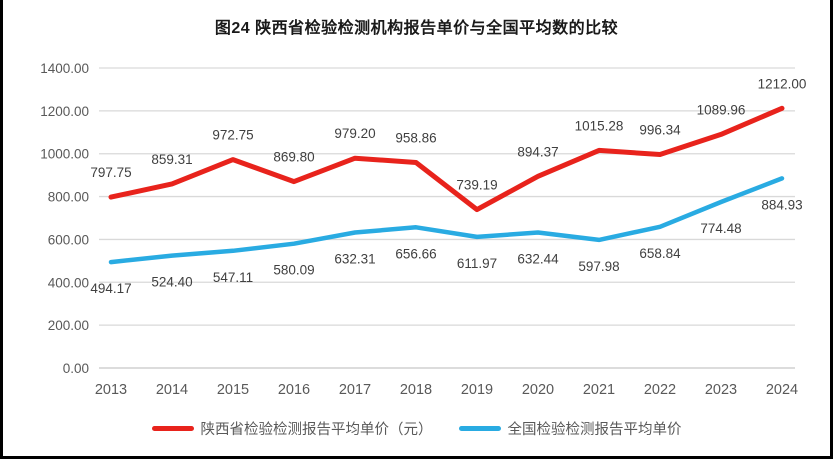 The width and height of the screenshot is (833, 459). I want to click on legend-item-shaanxi: 陕西省检验检测报告平均单价（元）, so click(292, 428).